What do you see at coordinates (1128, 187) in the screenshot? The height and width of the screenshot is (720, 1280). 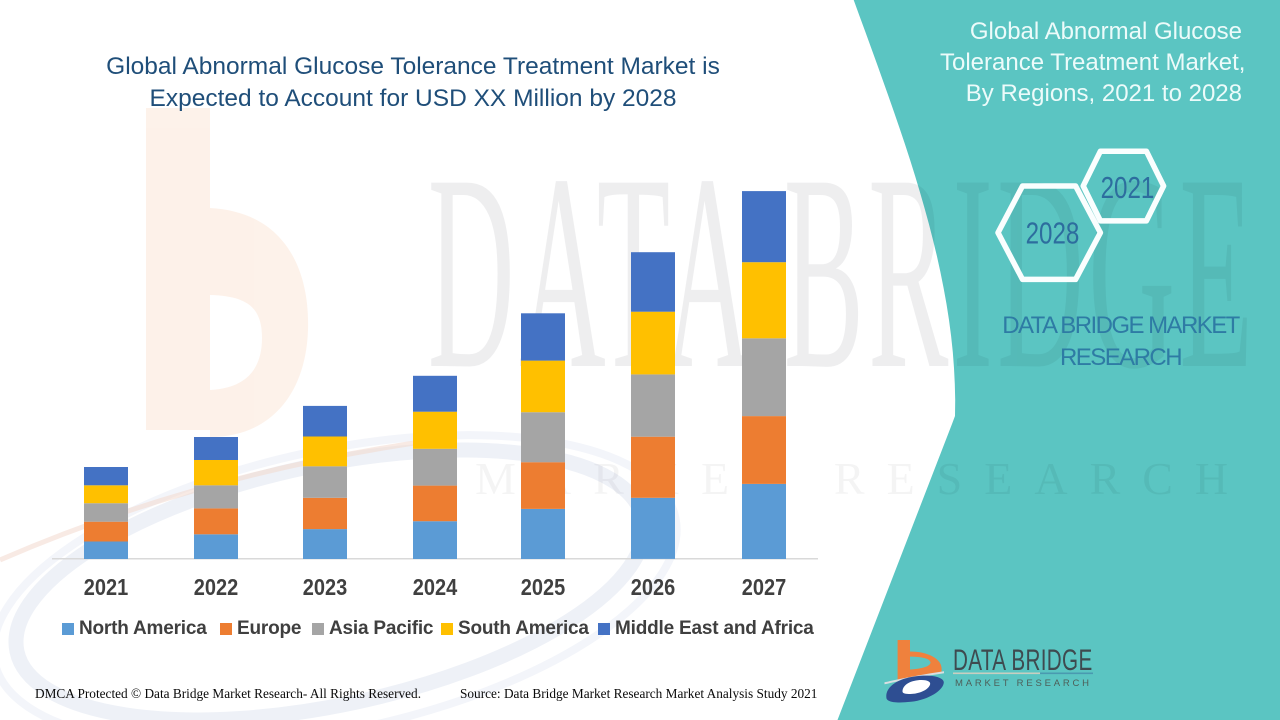 I see `svg-text: 2021` at bounding box center [1128, 187].